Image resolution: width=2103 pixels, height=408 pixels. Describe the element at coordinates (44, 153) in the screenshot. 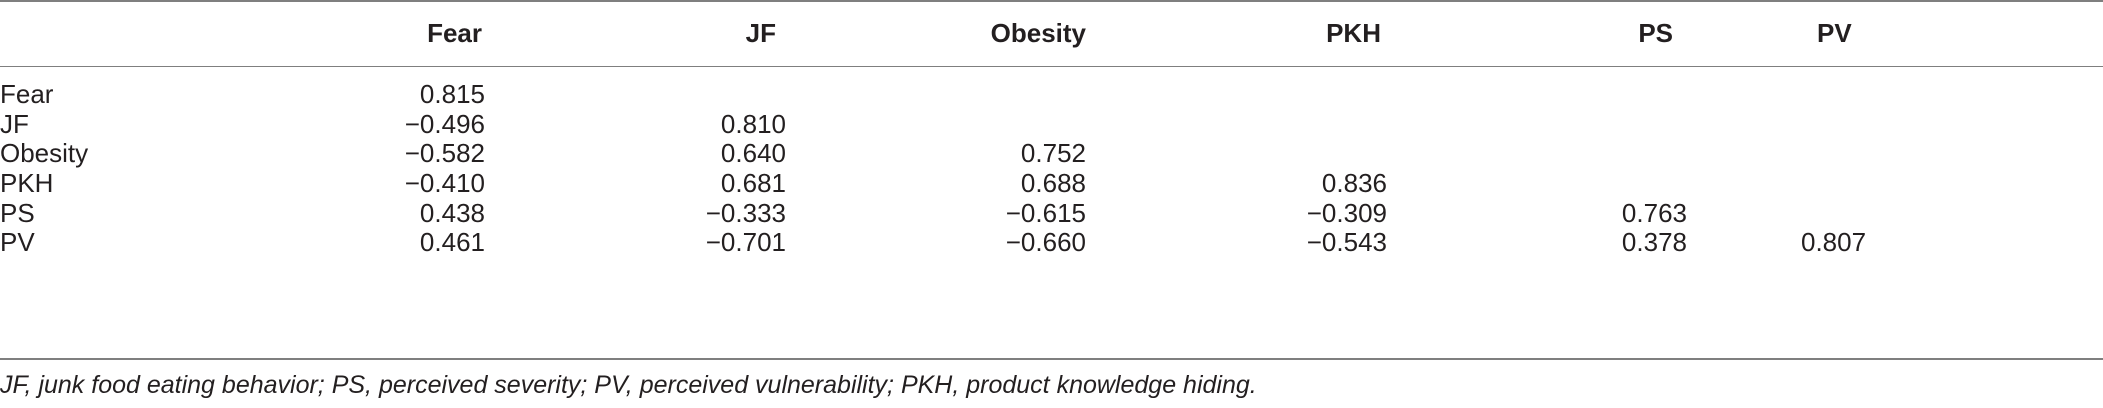

I see `row-label: Obesity` at that location.